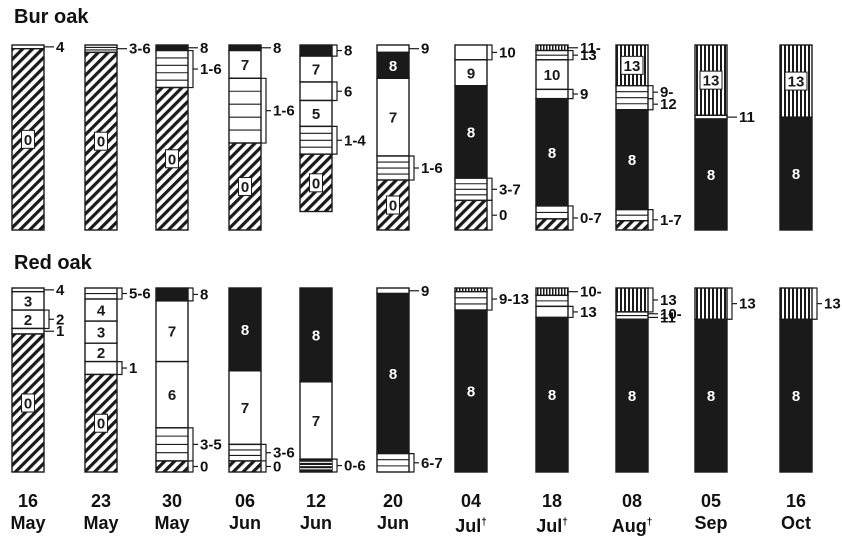 This screenshot has height=538, width=842. What do you see at coordinates (117, 136) in the screenshot?
I see `stacked-bar: 0 3-6` at bounding box center [117, 136].